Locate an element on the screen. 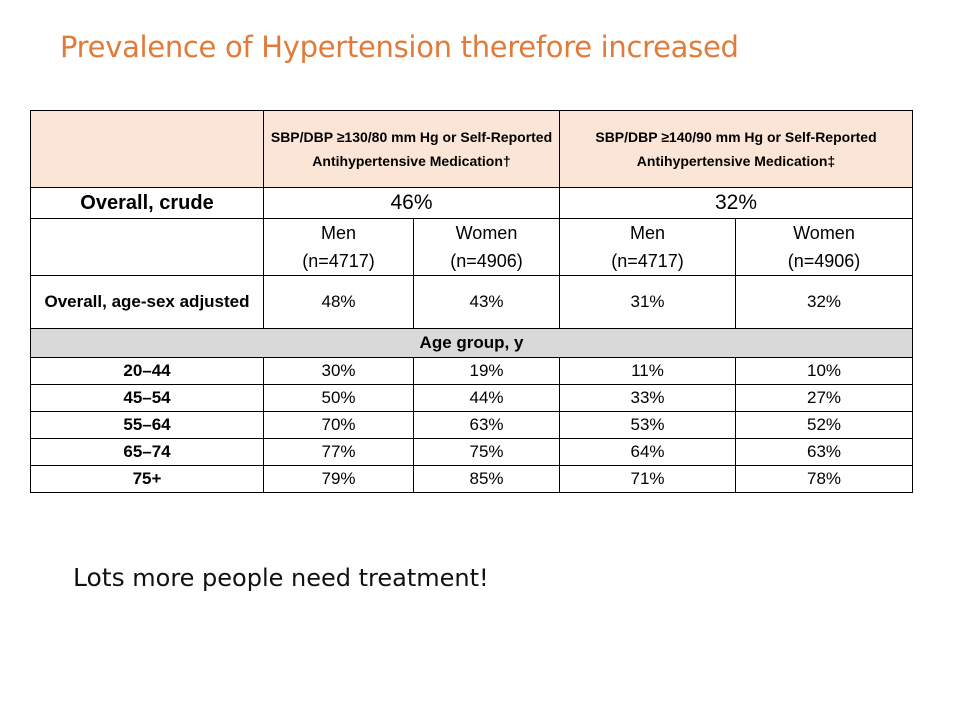  table-cell: 27% is located at coordinates (824, 398).